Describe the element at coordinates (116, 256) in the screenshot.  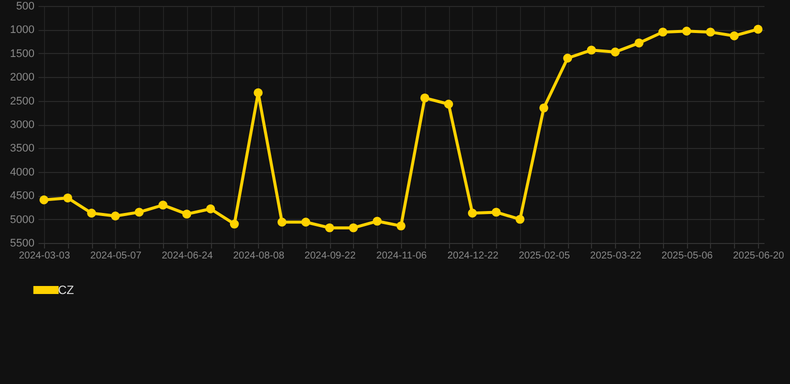
I see `x-tick-label: 2024-05-07` at that location.